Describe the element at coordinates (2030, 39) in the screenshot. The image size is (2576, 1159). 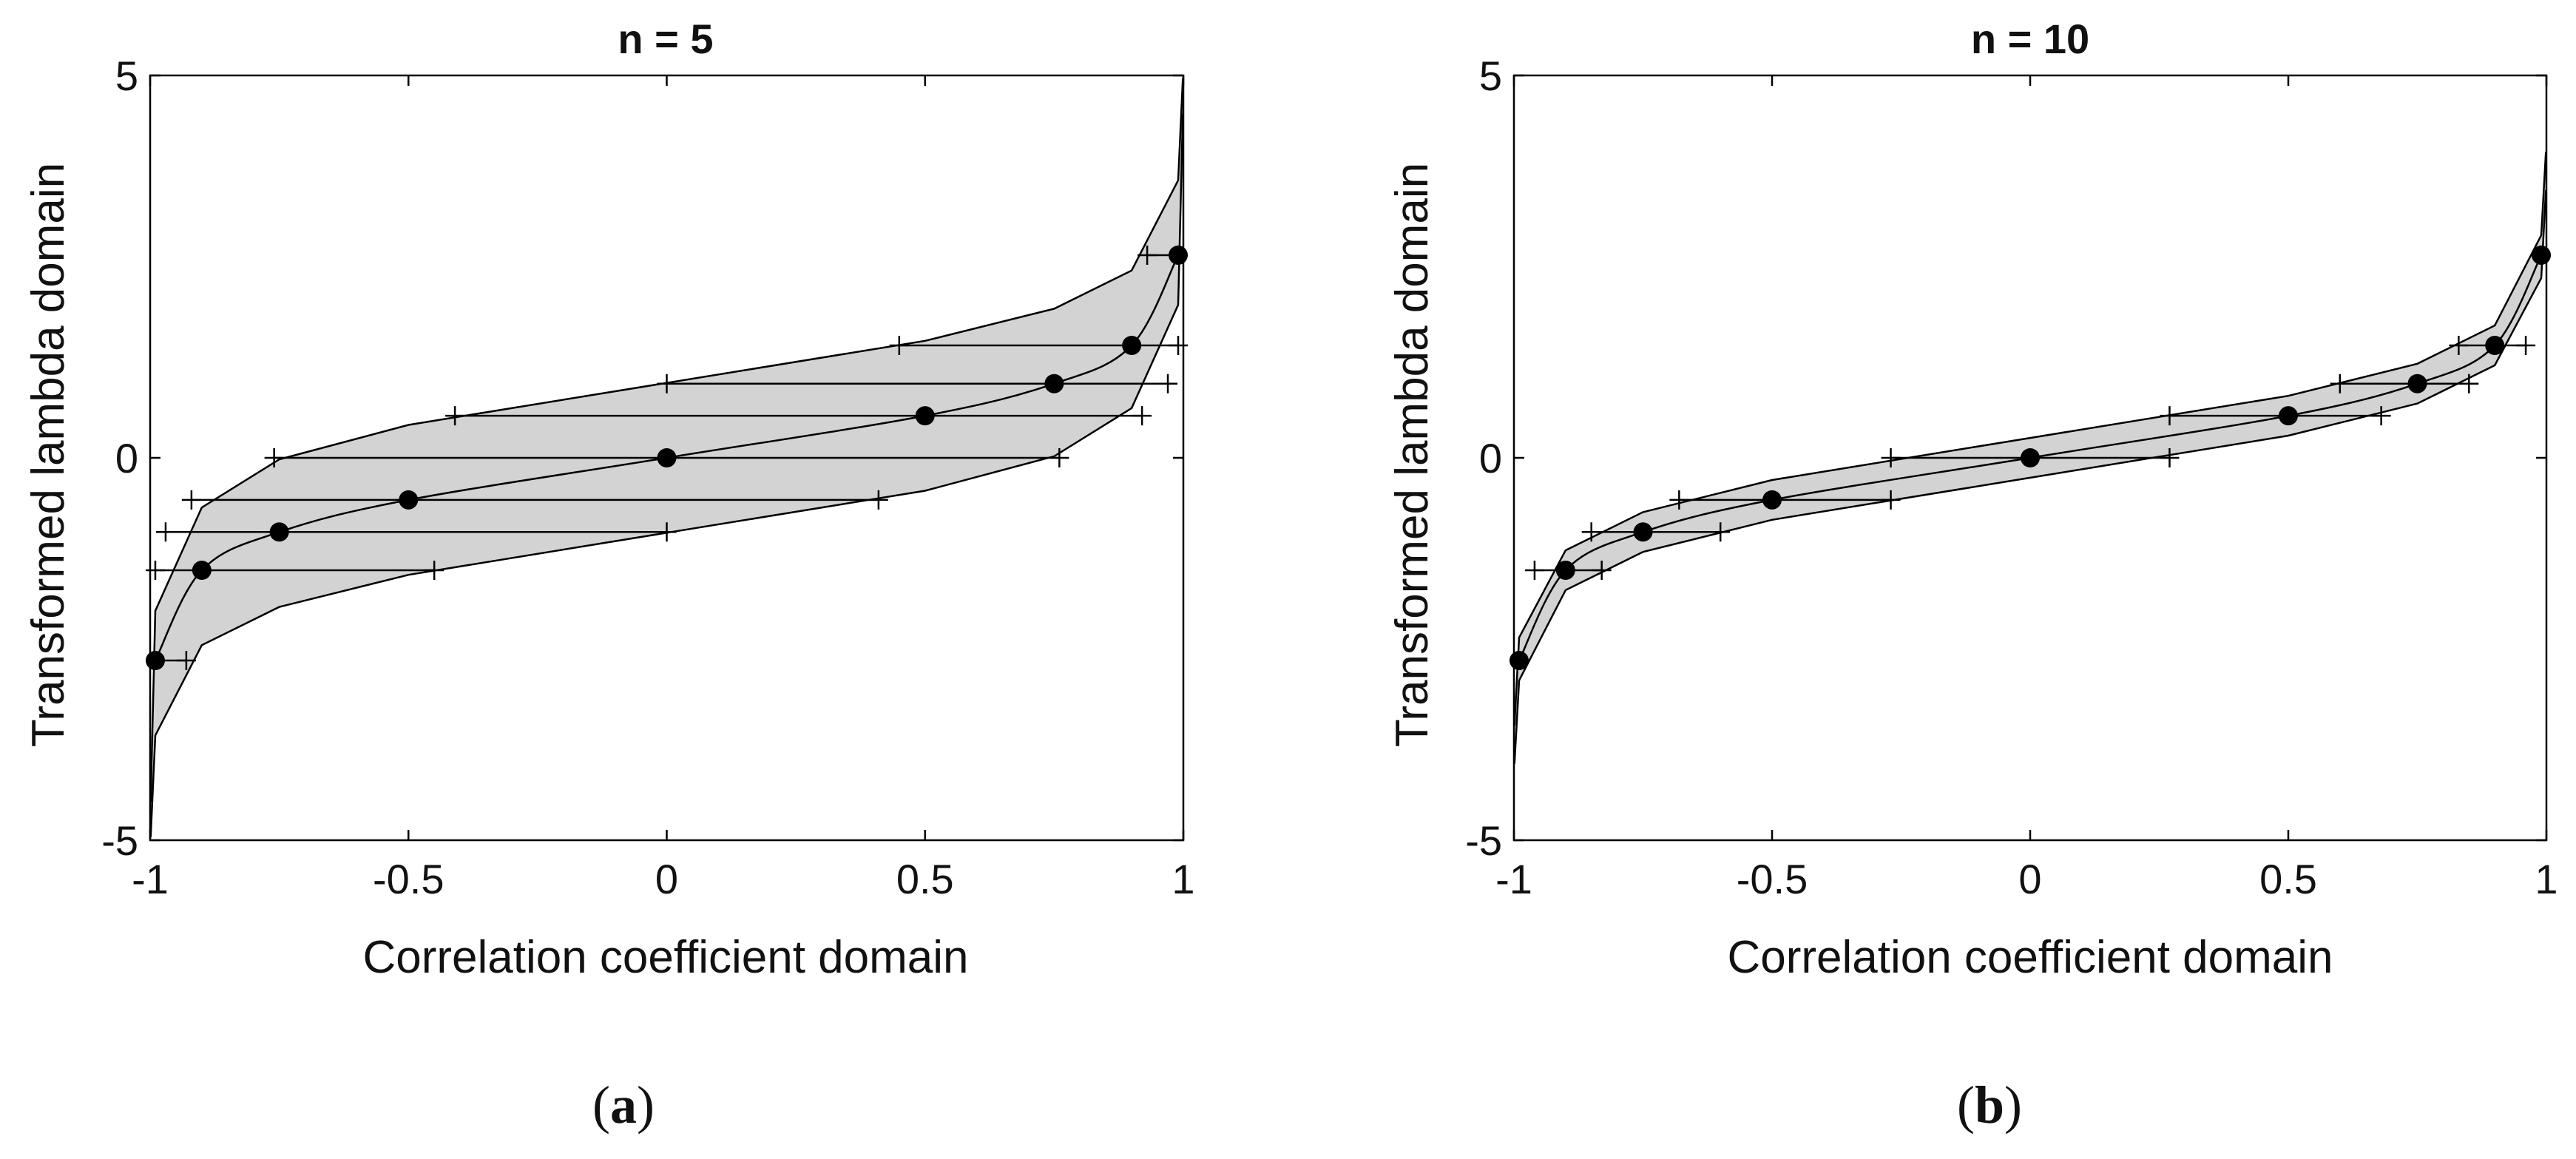
I see `chart-title: n = 10` at that location.